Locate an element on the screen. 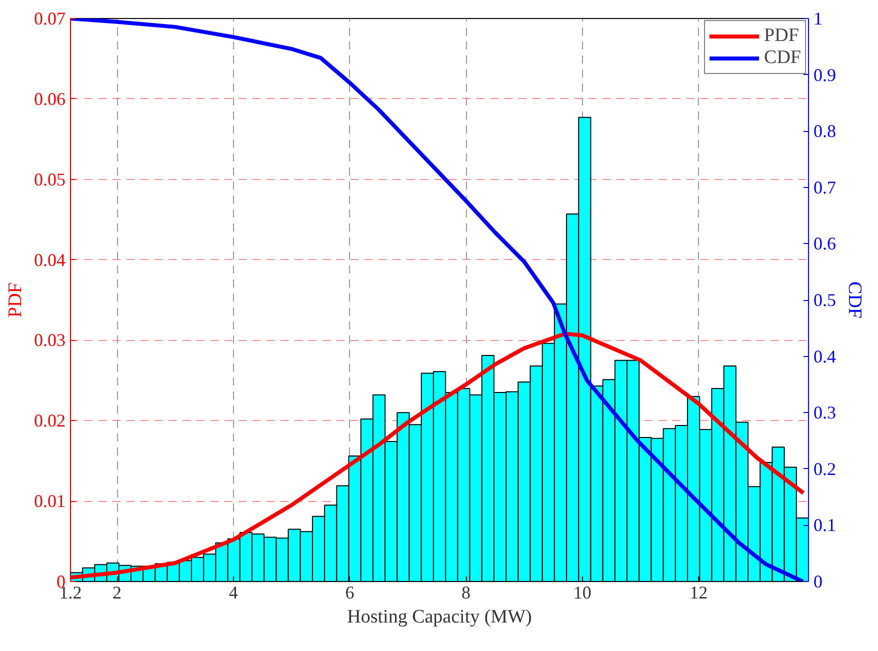 The width and height of the screenshot is (878, 651). y-tick-label: 0.02 is located at coordinates (50, 420).